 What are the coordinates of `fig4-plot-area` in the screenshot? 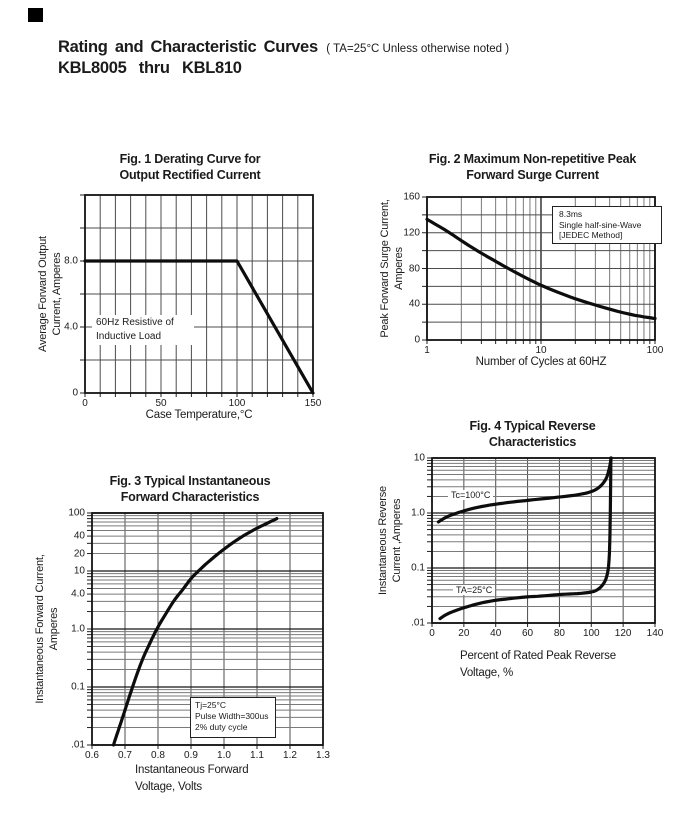 It's located at (541, 541).